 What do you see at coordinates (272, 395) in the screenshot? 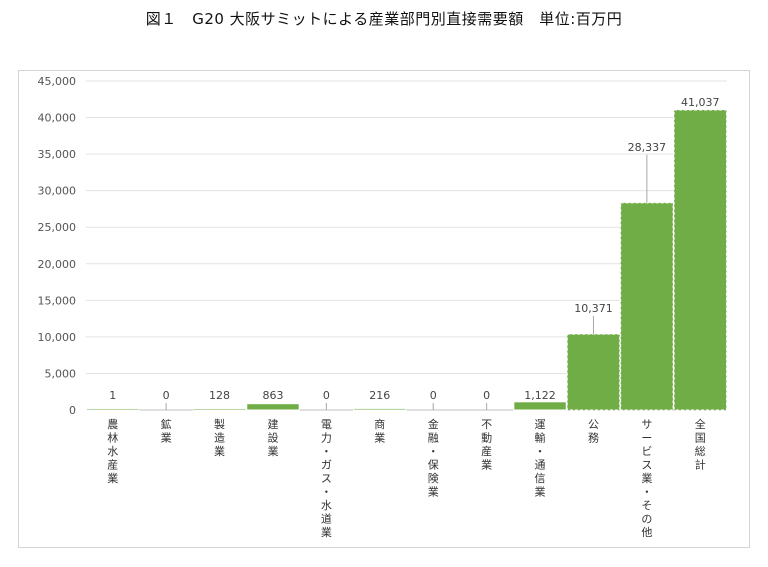
I see `data-label: 863` at bounding box center [272, 395].